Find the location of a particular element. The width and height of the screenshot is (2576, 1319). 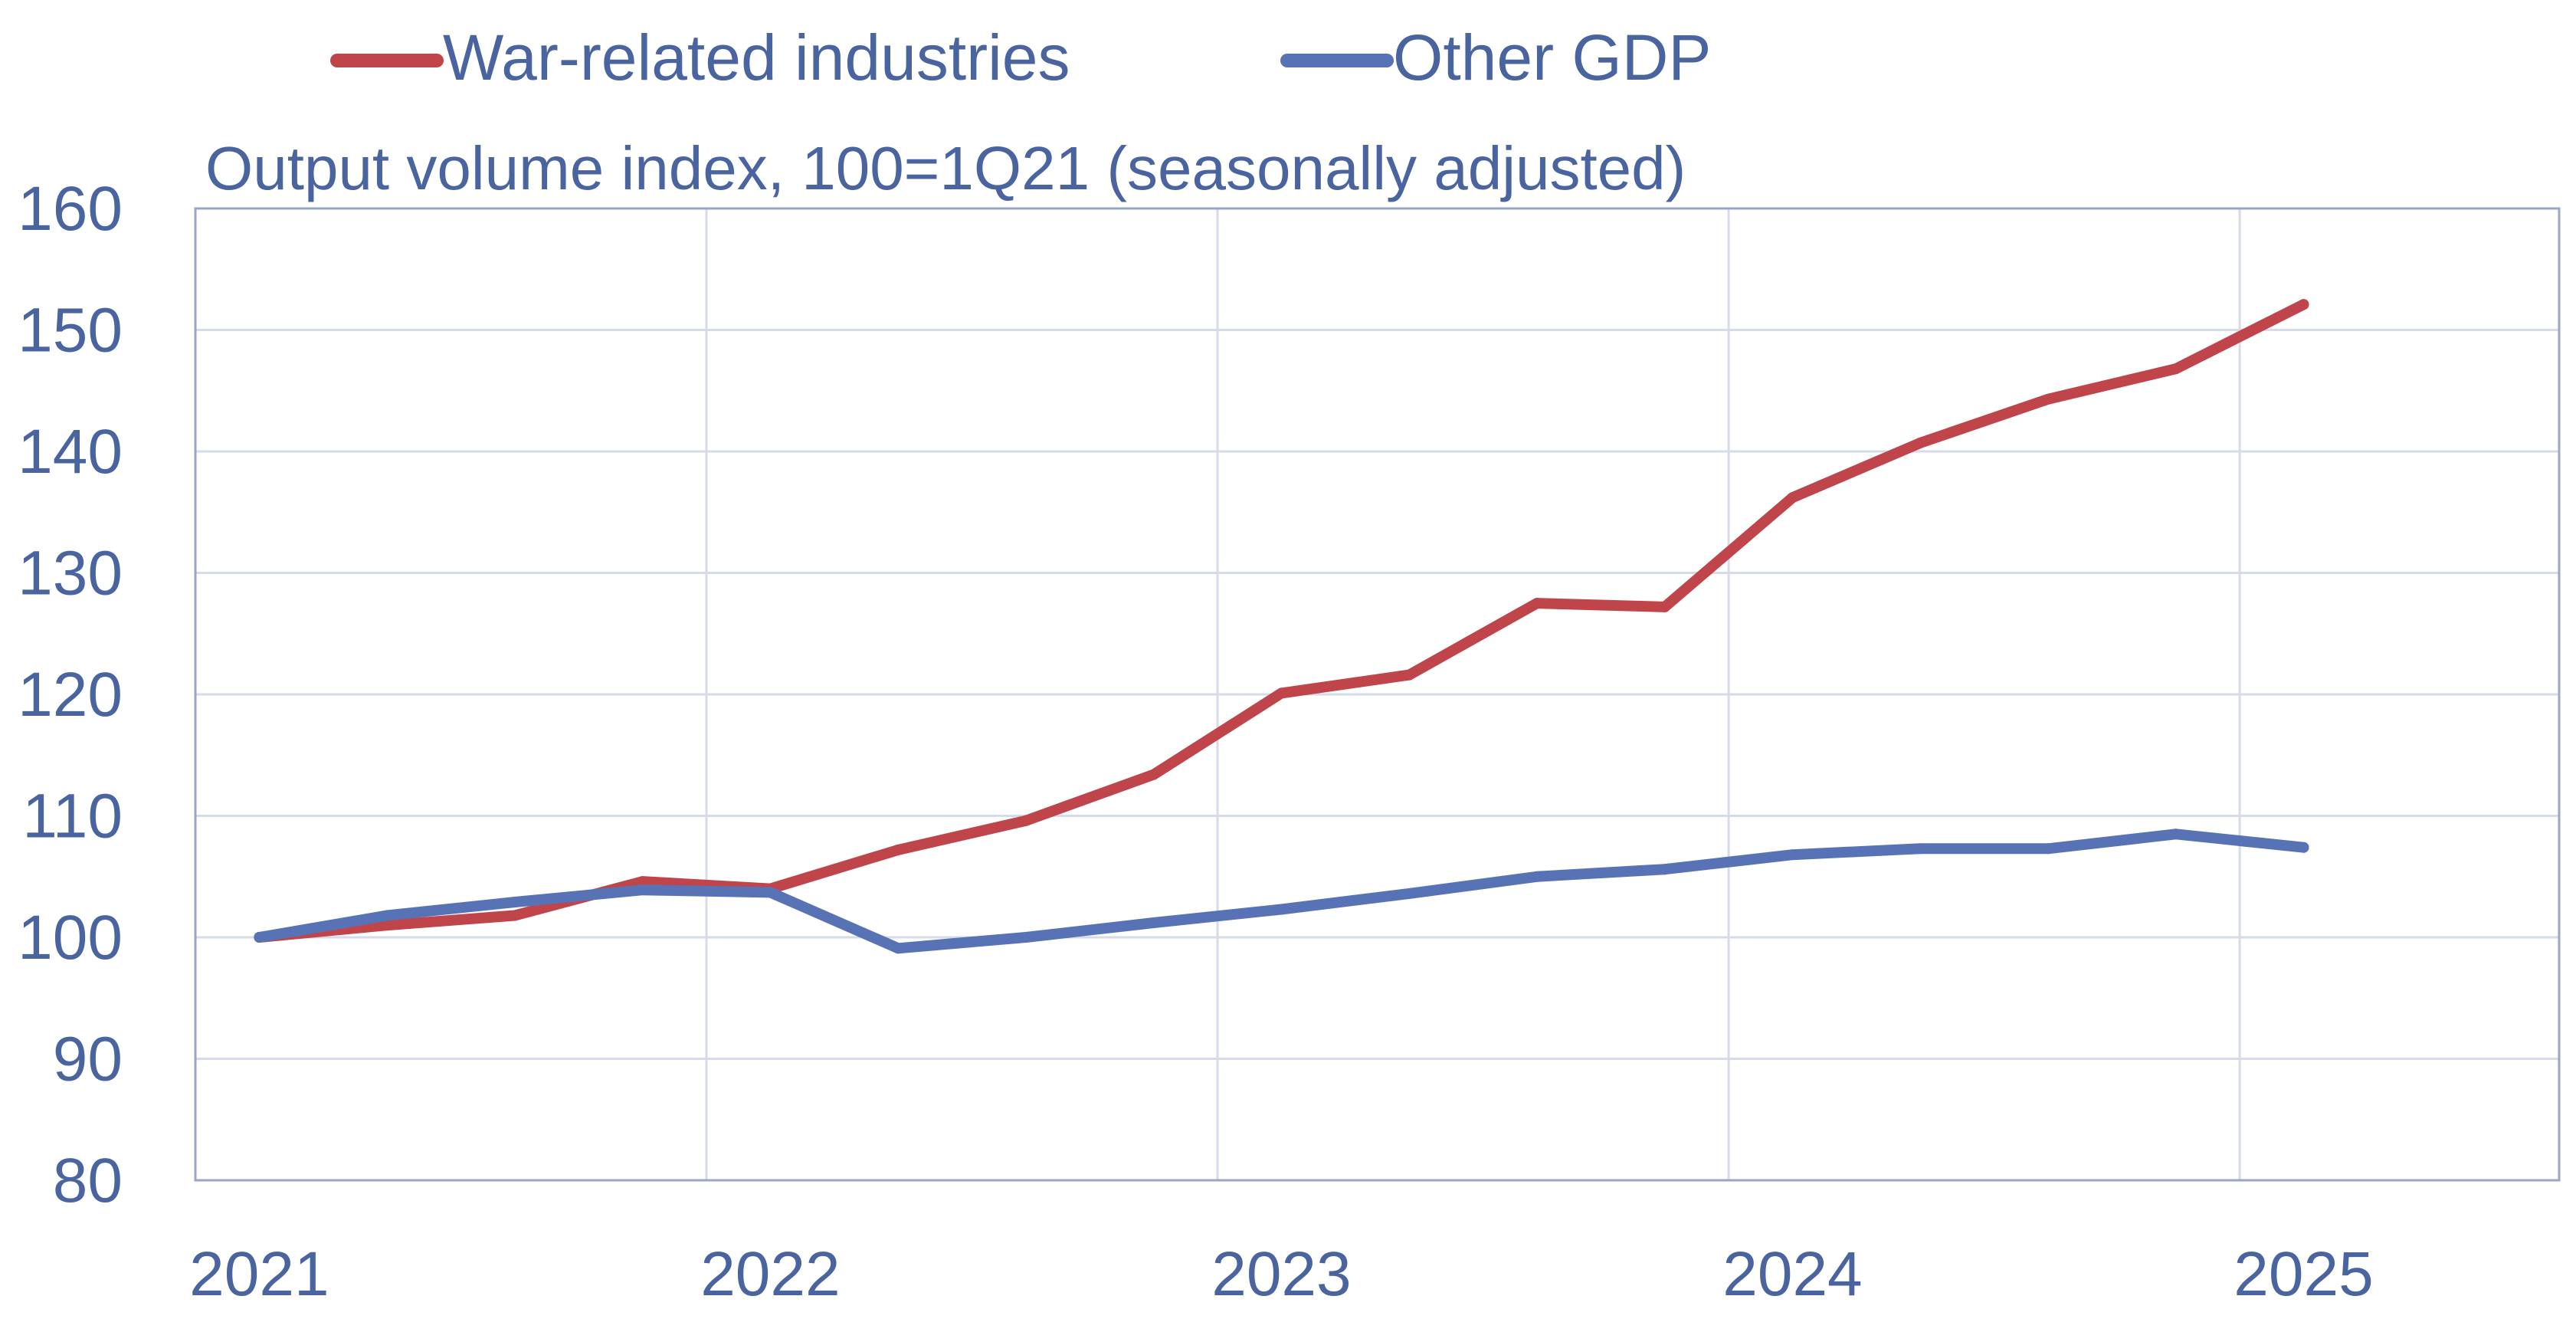

x-tick-label: 2021 is located at coordinates (259, 1274).